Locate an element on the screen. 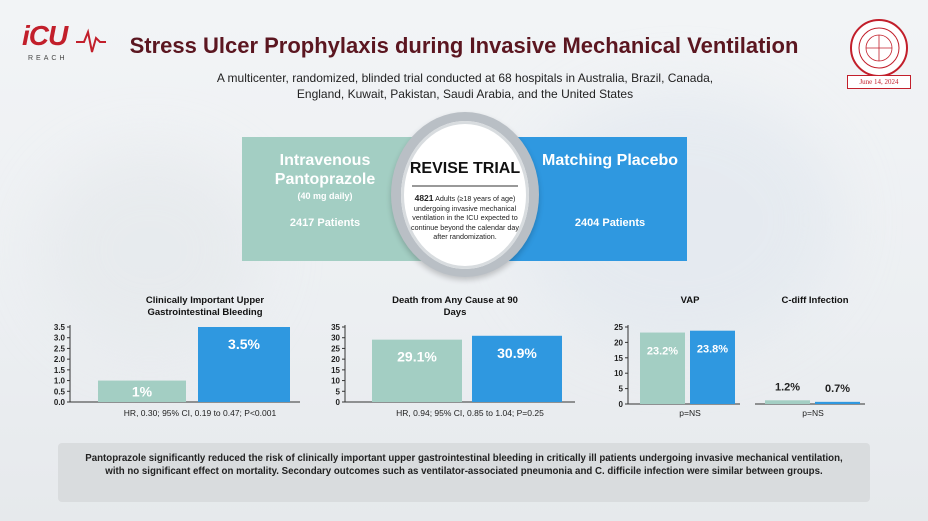 This screenshot has width=928, height=521. data-label: 29.1% is located at coordinates (417, 357).